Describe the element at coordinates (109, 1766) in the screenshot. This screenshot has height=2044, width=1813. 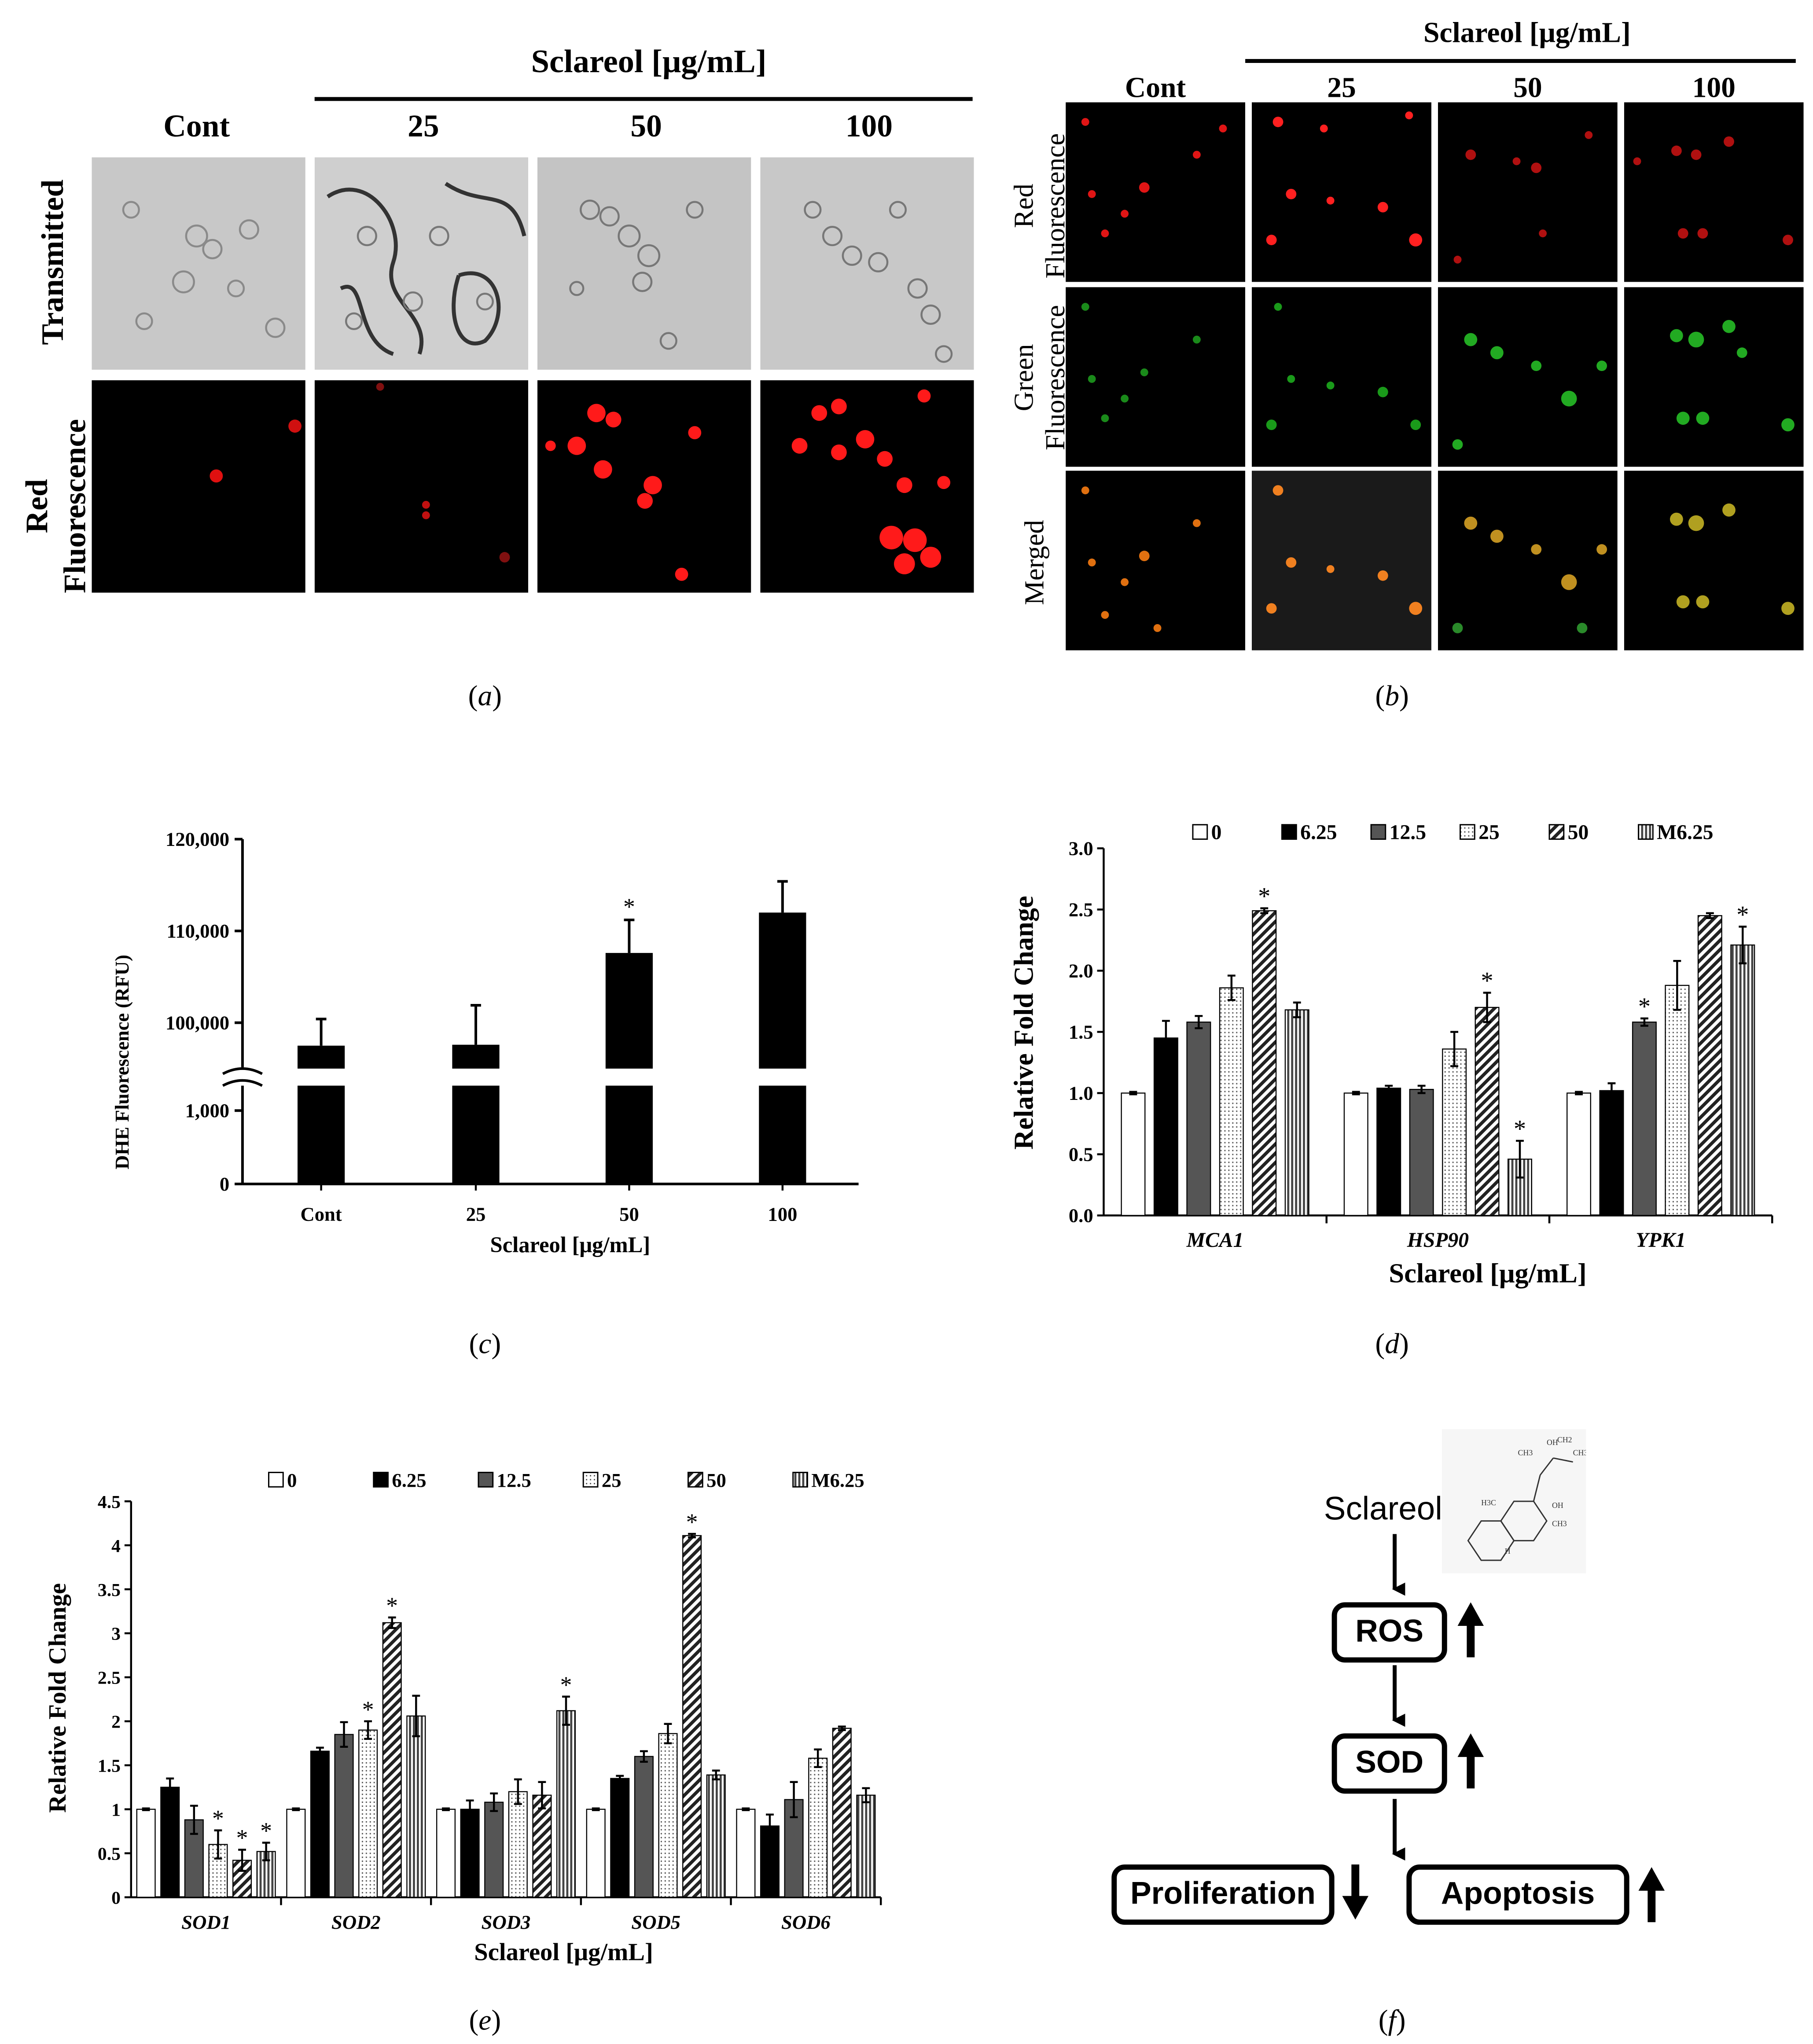
I see `chart-e-y-tick-label: 1.5` at that location.